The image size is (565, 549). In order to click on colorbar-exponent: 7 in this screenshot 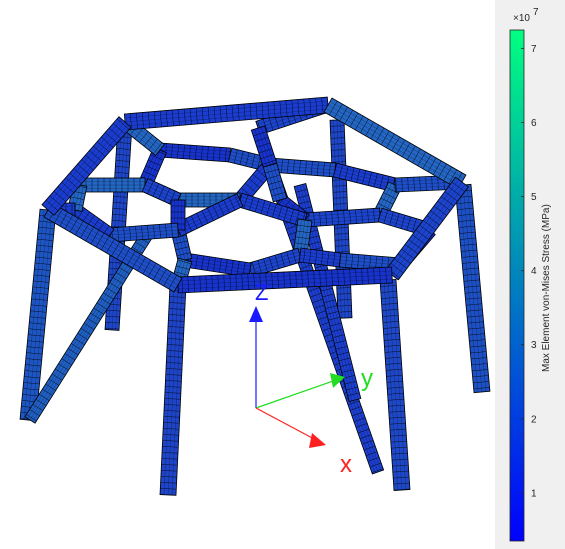, I will do `click(536, 12)`.